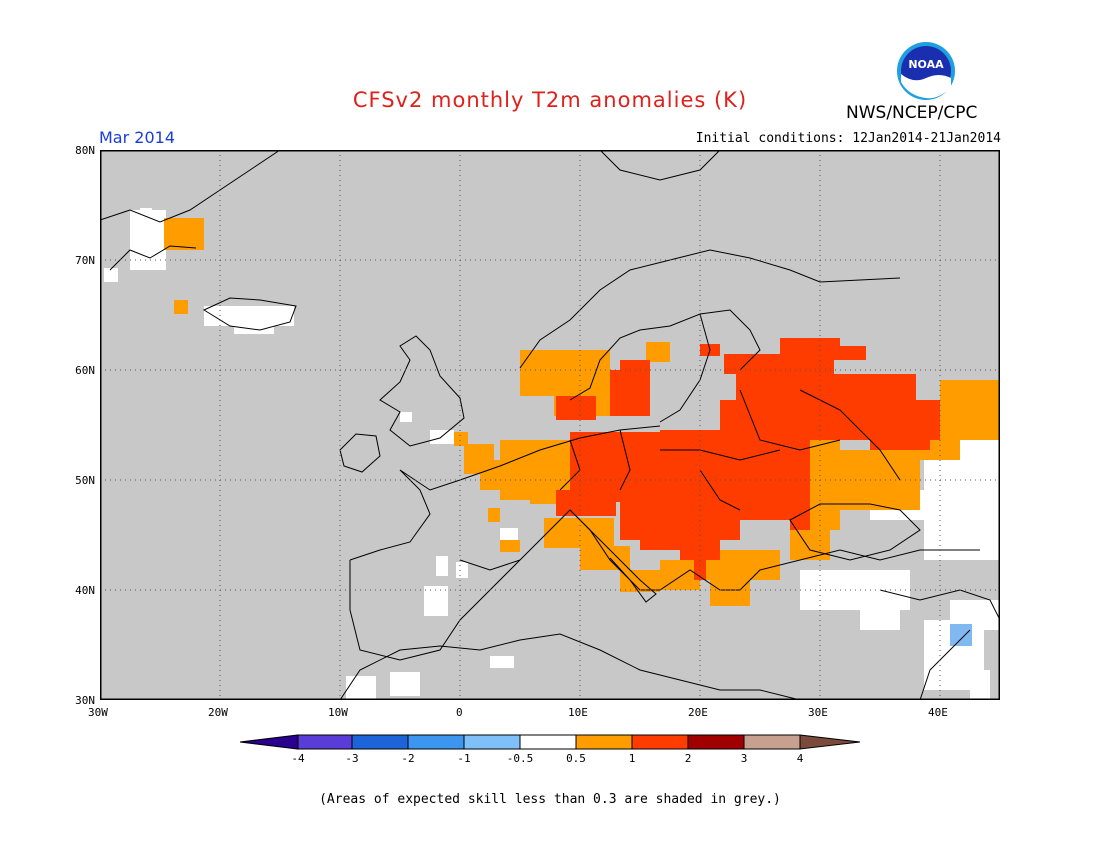 This screenshot has height=850, width=1100. Describe the element at coordinates (85, 370) in the screenshot. I see `lat-tick-60n: 60N` at that location.